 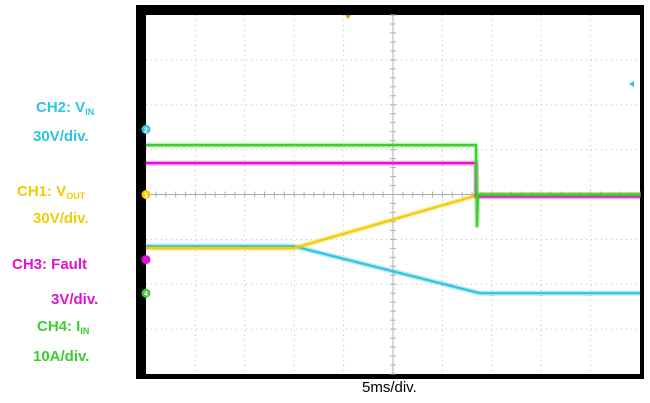 I want to click on ch1-scale-label: 30V/div., so click(x=61, y=218).